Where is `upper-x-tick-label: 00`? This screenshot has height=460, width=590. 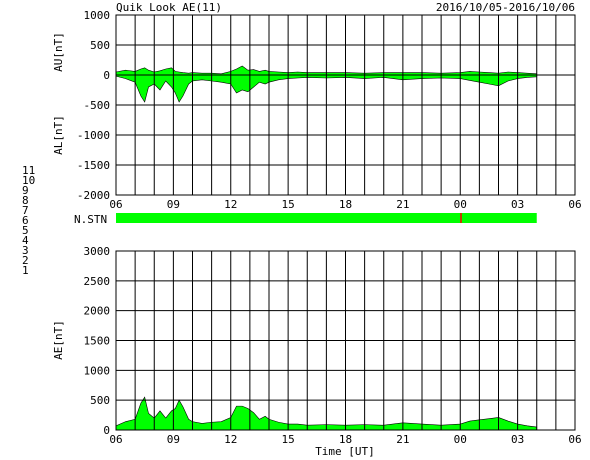
upper-x-tick-label: 00 is located at coordinates (460, 204).